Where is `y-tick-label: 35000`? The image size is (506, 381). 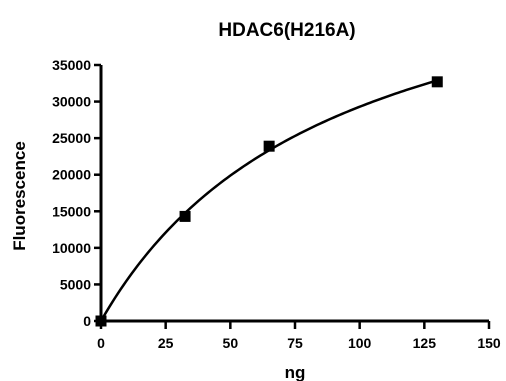 y-tick-label: 35000 is located at coordinates (71, 65).